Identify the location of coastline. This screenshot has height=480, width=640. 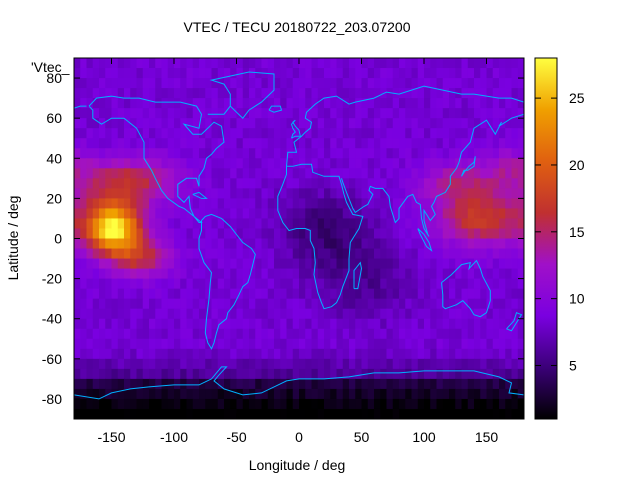
(80, 107).